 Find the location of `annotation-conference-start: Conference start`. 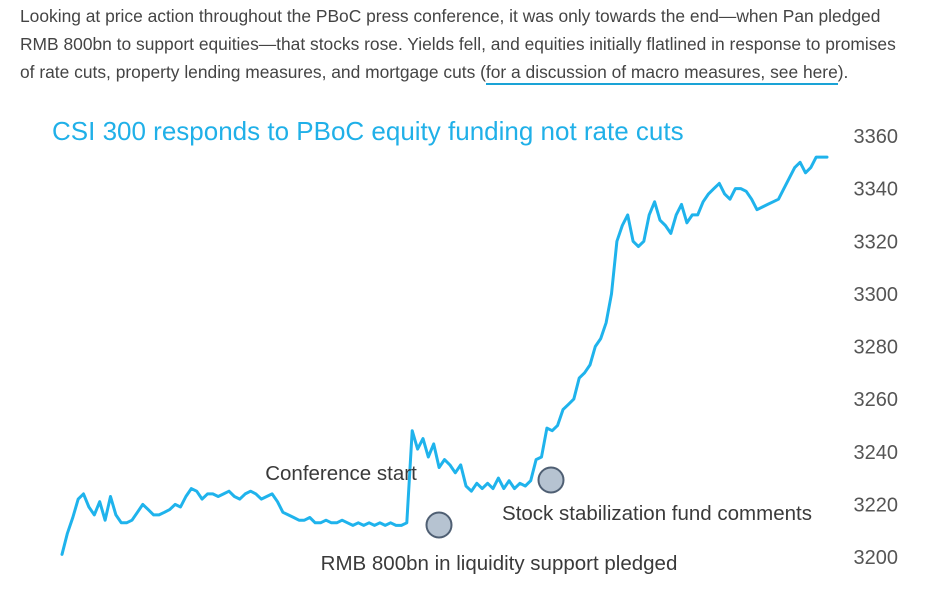

annotation-conference-start: Conference start is located at coordinates (341, 473).